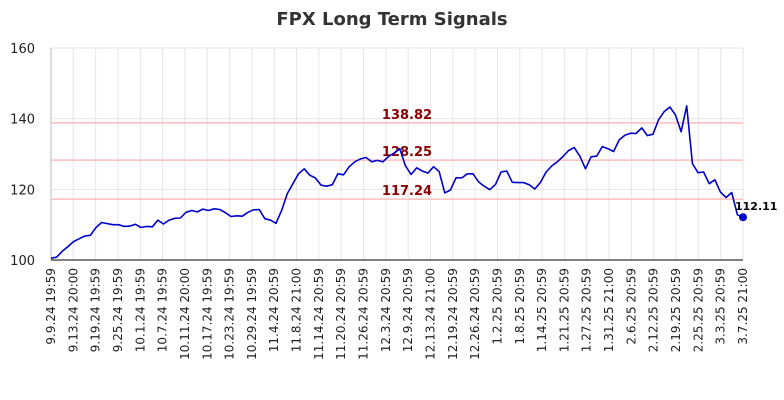 This screenshot has width=784, height=400. I want to click on x-tick-label: 2.12.25 20:59, so click(654, 310).